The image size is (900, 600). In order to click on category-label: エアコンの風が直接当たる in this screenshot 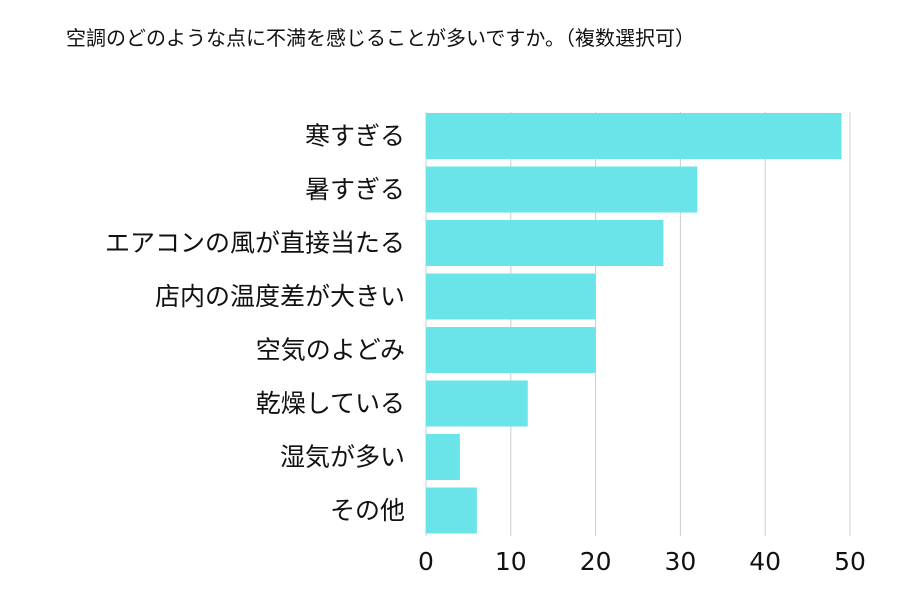, I will do `click(255, 243)`.